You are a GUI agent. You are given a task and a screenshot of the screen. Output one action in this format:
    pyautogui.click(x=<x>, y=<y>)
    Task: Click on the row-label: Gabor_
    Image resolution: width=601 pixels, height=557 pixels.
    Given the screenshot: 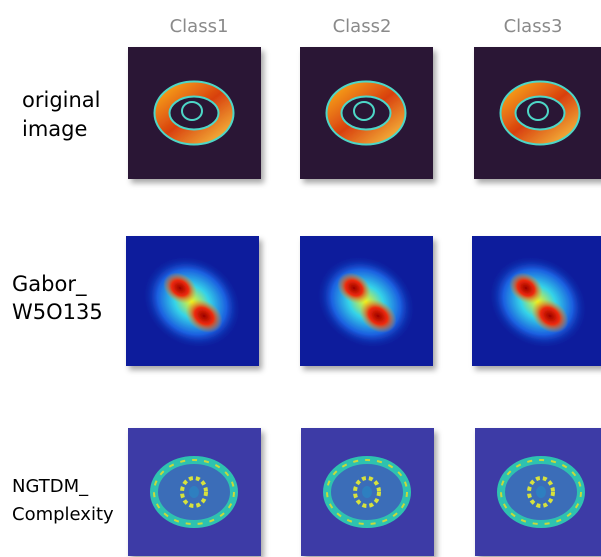 What is the action you would take?
    pyautogui.click(x=49, y=284)
    